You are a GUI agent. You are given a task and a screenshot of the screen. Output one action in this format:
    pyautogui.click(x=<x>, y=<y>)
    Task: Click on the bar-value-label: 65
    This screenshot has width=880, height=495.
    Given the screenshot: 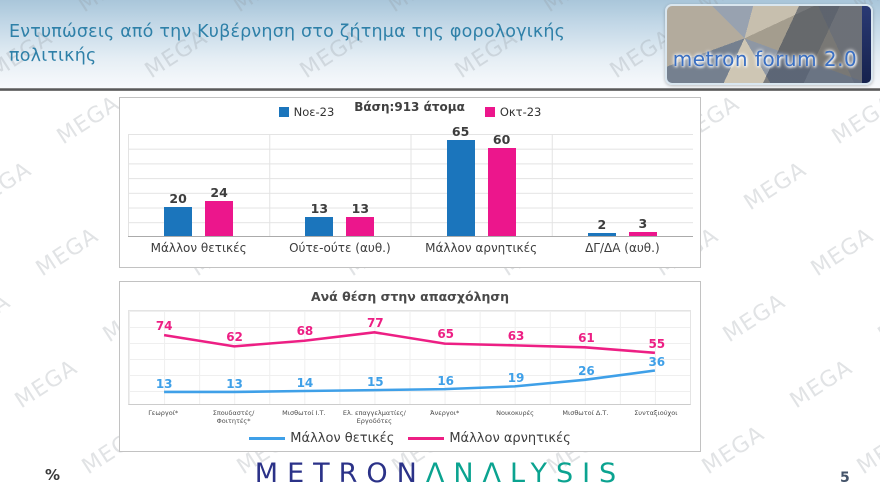 What is the action you would take?
    pyautogui.click(x=460, y=132)
    